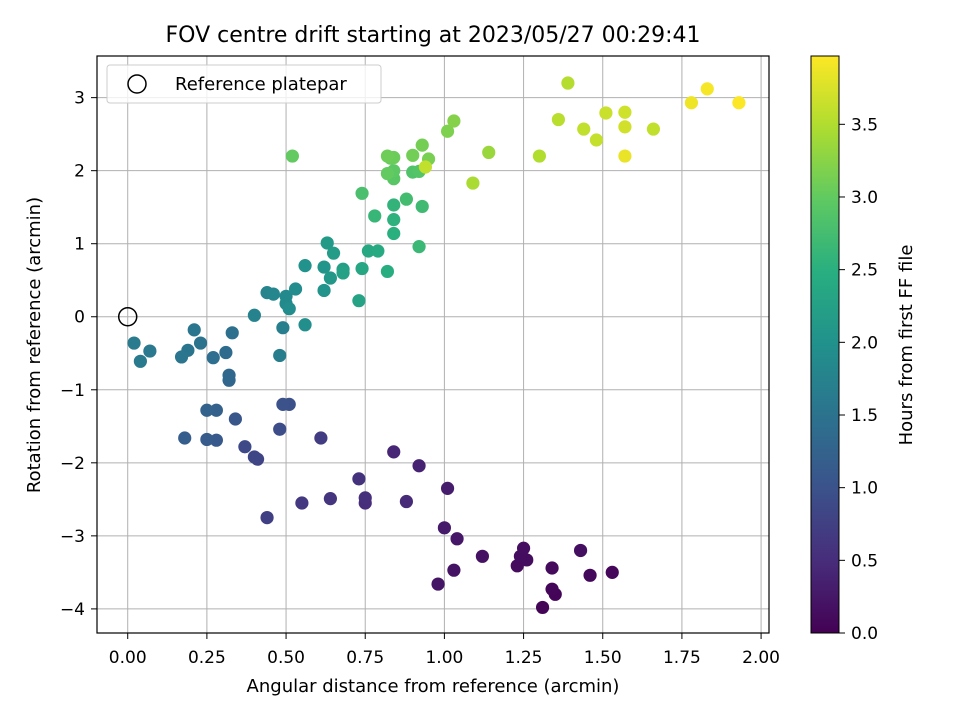 The image size is (960, 724). What do you see at coordinates (128, 658) in the screenshot?
I see `x-tick-label: 0.00` at bounding box center [128, 658].